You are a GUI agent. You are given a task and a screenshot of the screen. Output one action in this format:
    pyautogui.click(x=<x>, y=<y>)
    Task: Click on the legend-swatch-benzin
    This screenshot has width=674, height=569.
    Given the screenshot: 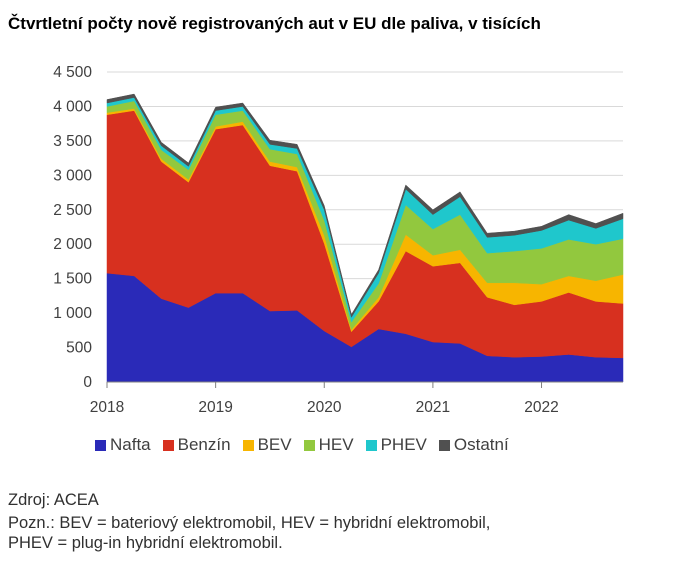 What is the action you would take?
    pyautogui.click(x=168, y=445)
    